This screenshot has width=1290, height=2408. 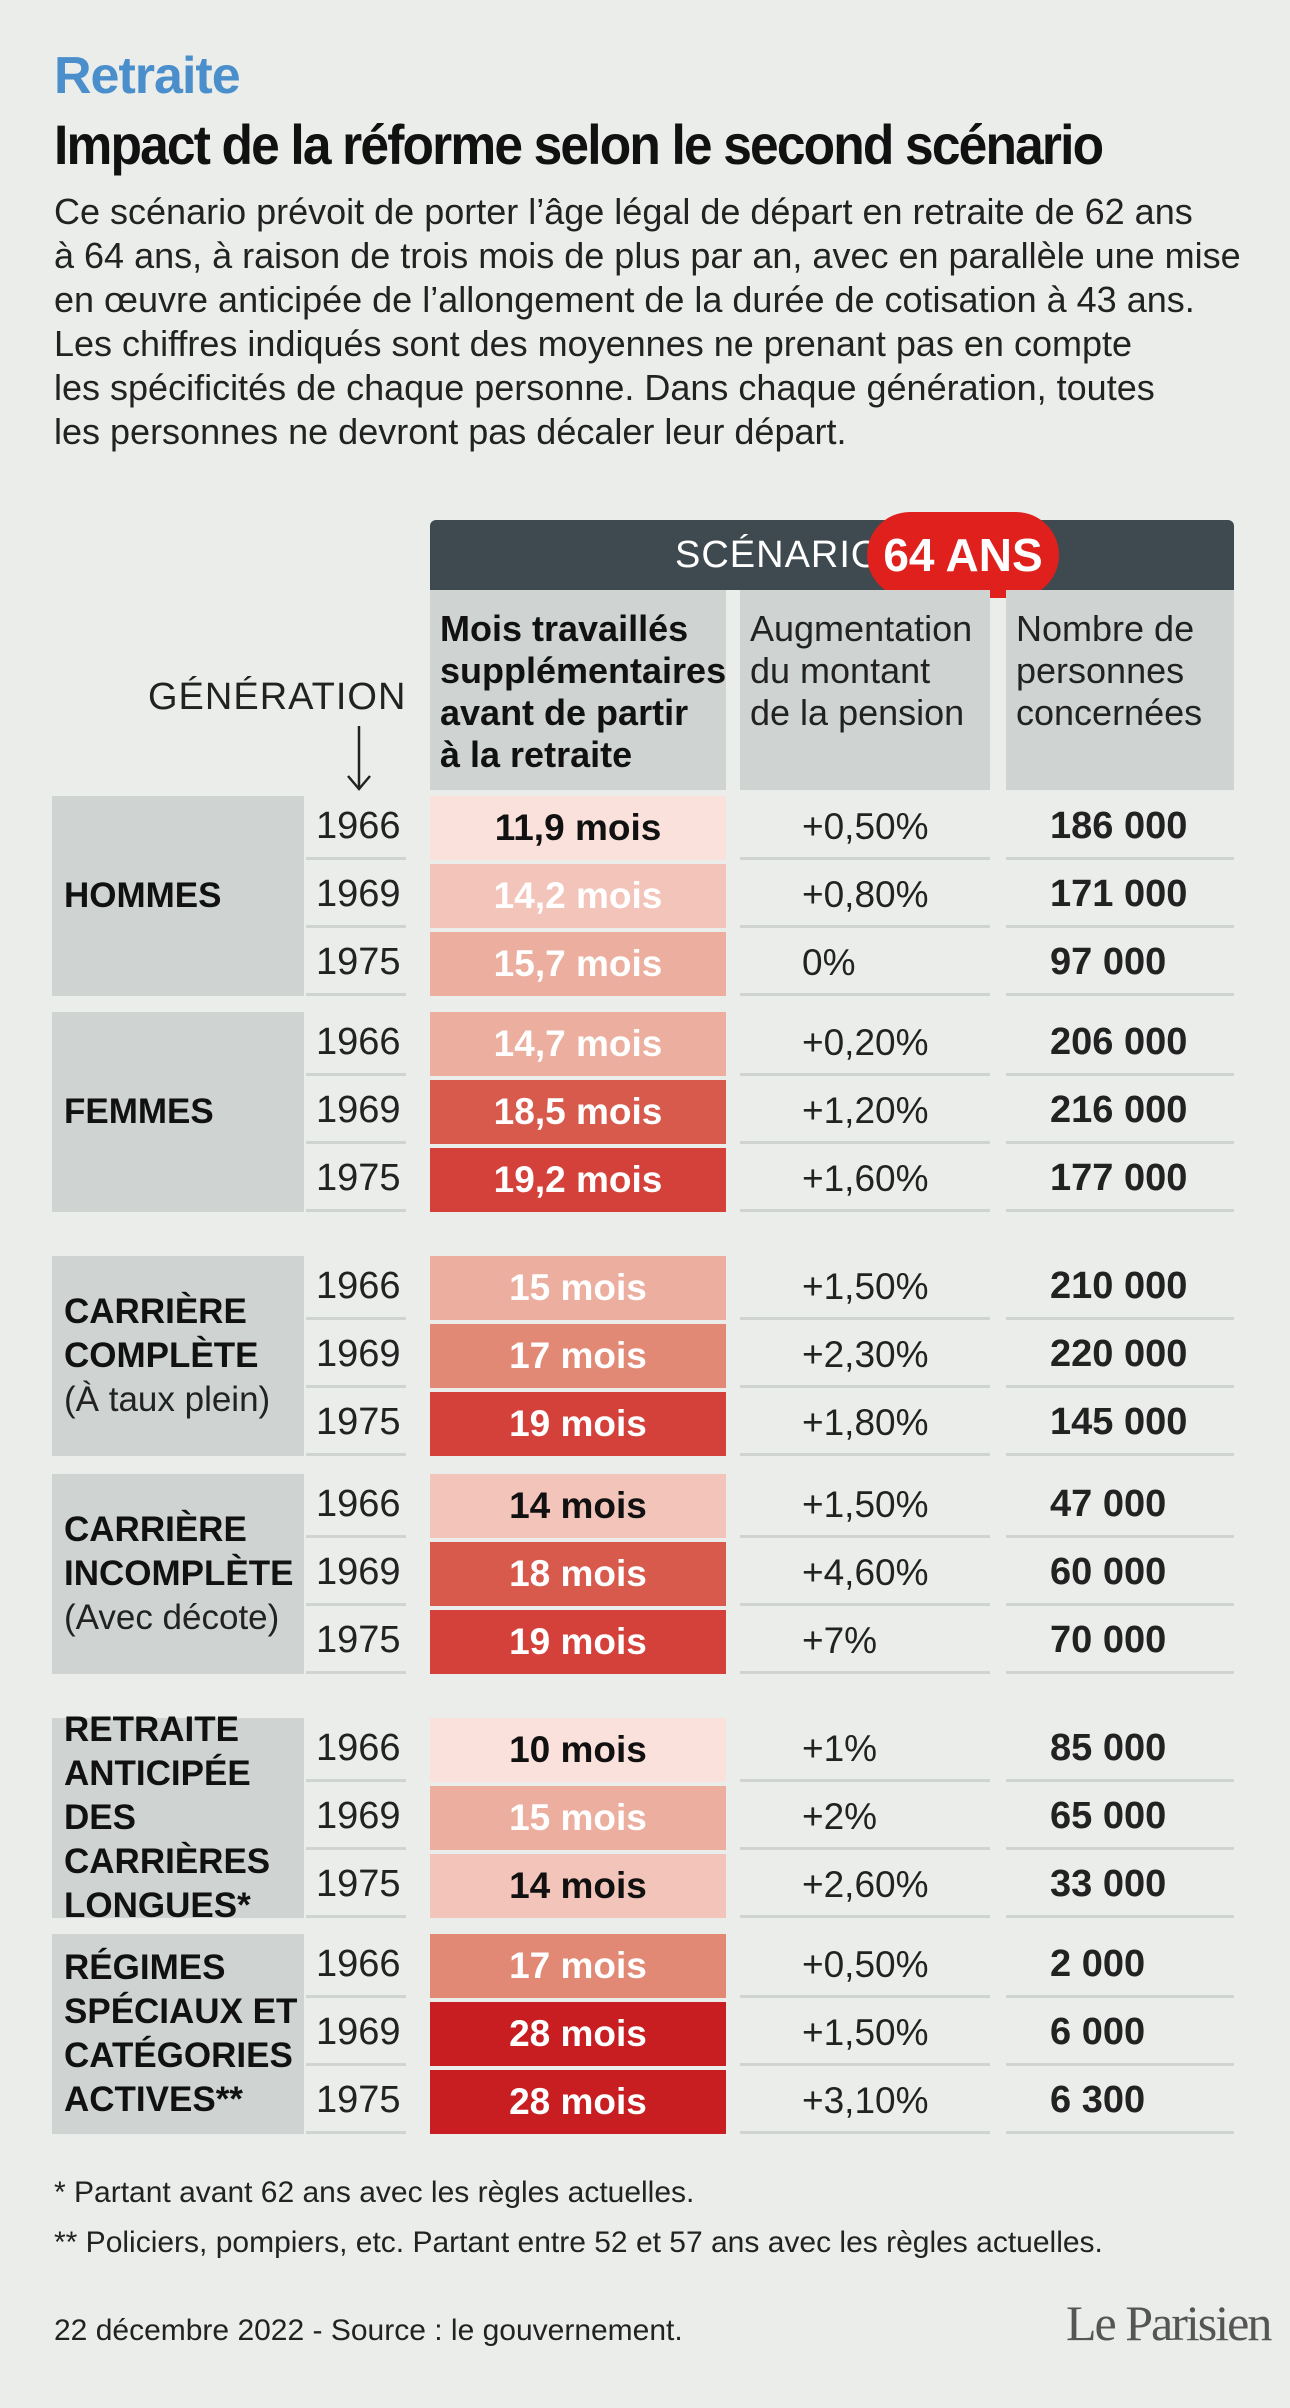 I want to click on table-row: 1975 28 mois +3,10% 6 300, so click(x=645, y=2104).